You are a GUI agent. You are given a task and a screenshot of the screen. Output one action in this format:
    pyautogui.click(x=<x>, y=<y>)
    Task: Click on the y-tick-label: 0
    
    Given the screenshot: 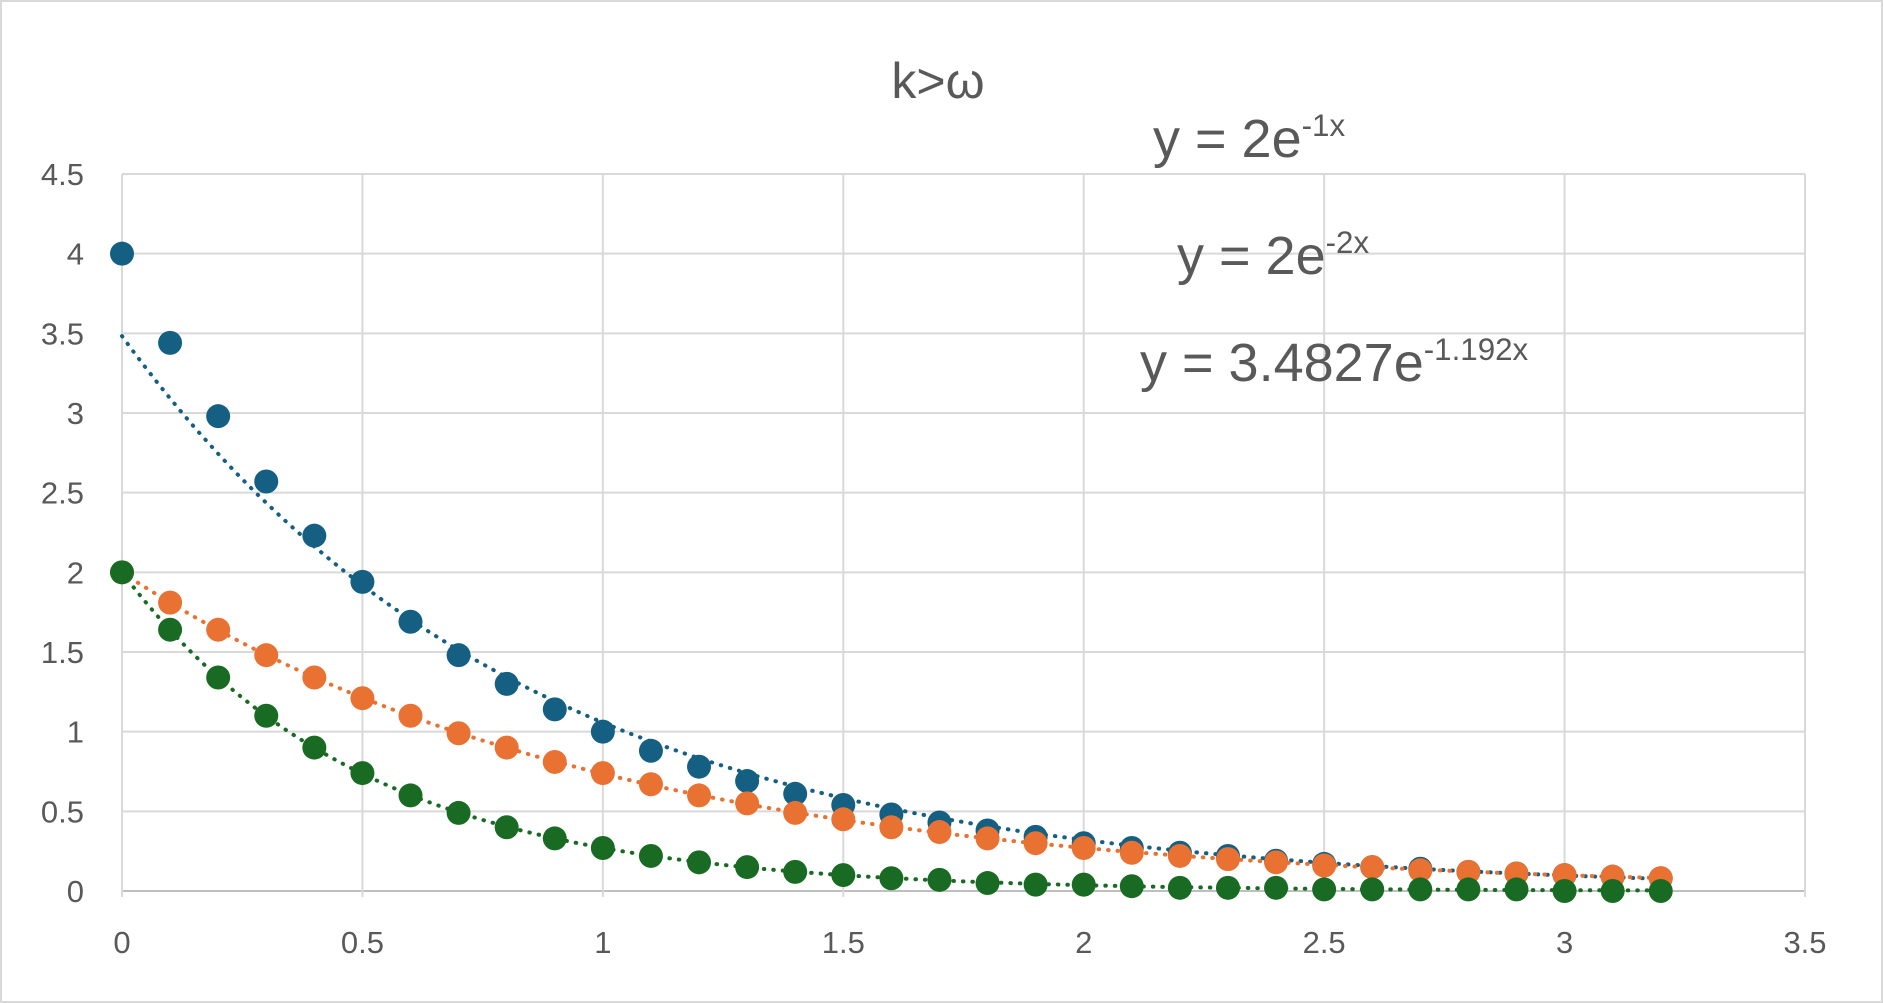 What is the action you would take?
    pyautogui.click(x=75, y=891)
    